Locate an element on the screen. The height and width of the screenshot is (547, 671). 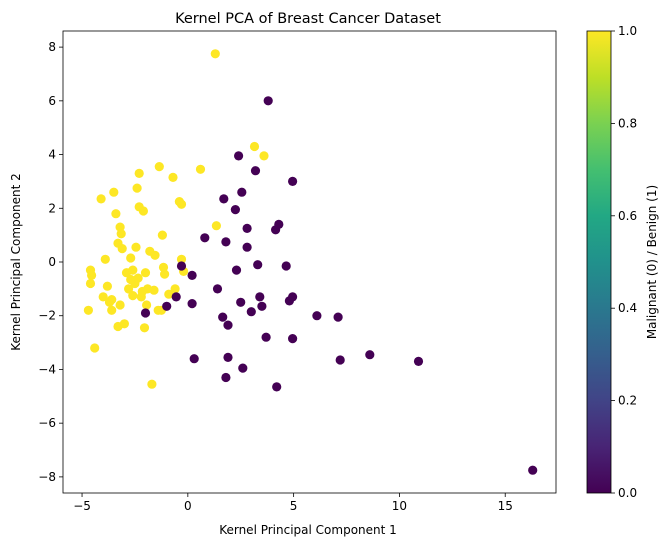
colorbar-tick-label: 1.0 is located at coordinates (627, 31).